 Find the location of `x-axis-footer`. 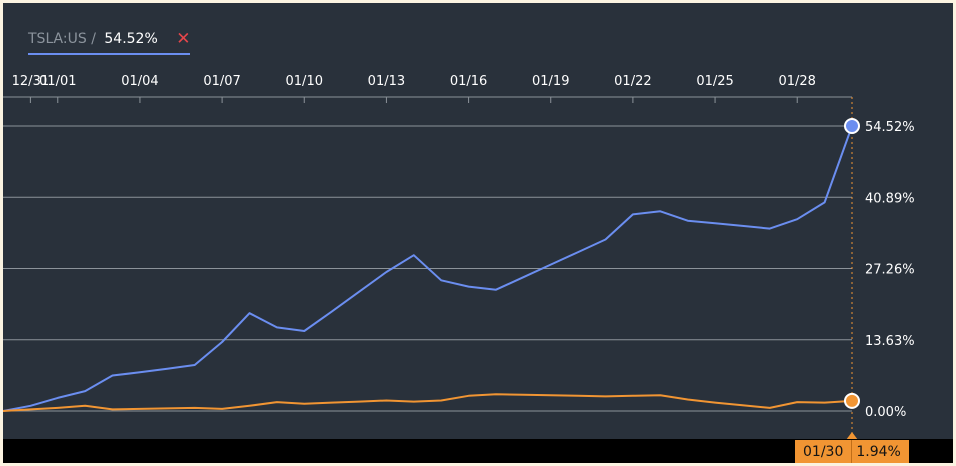

x-axis-footer is located at coordinates (478, 451).